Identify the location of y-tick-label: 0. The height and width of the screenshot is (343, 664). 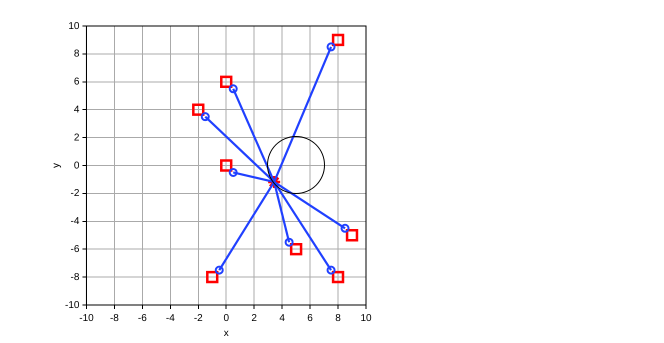
(77, 166).